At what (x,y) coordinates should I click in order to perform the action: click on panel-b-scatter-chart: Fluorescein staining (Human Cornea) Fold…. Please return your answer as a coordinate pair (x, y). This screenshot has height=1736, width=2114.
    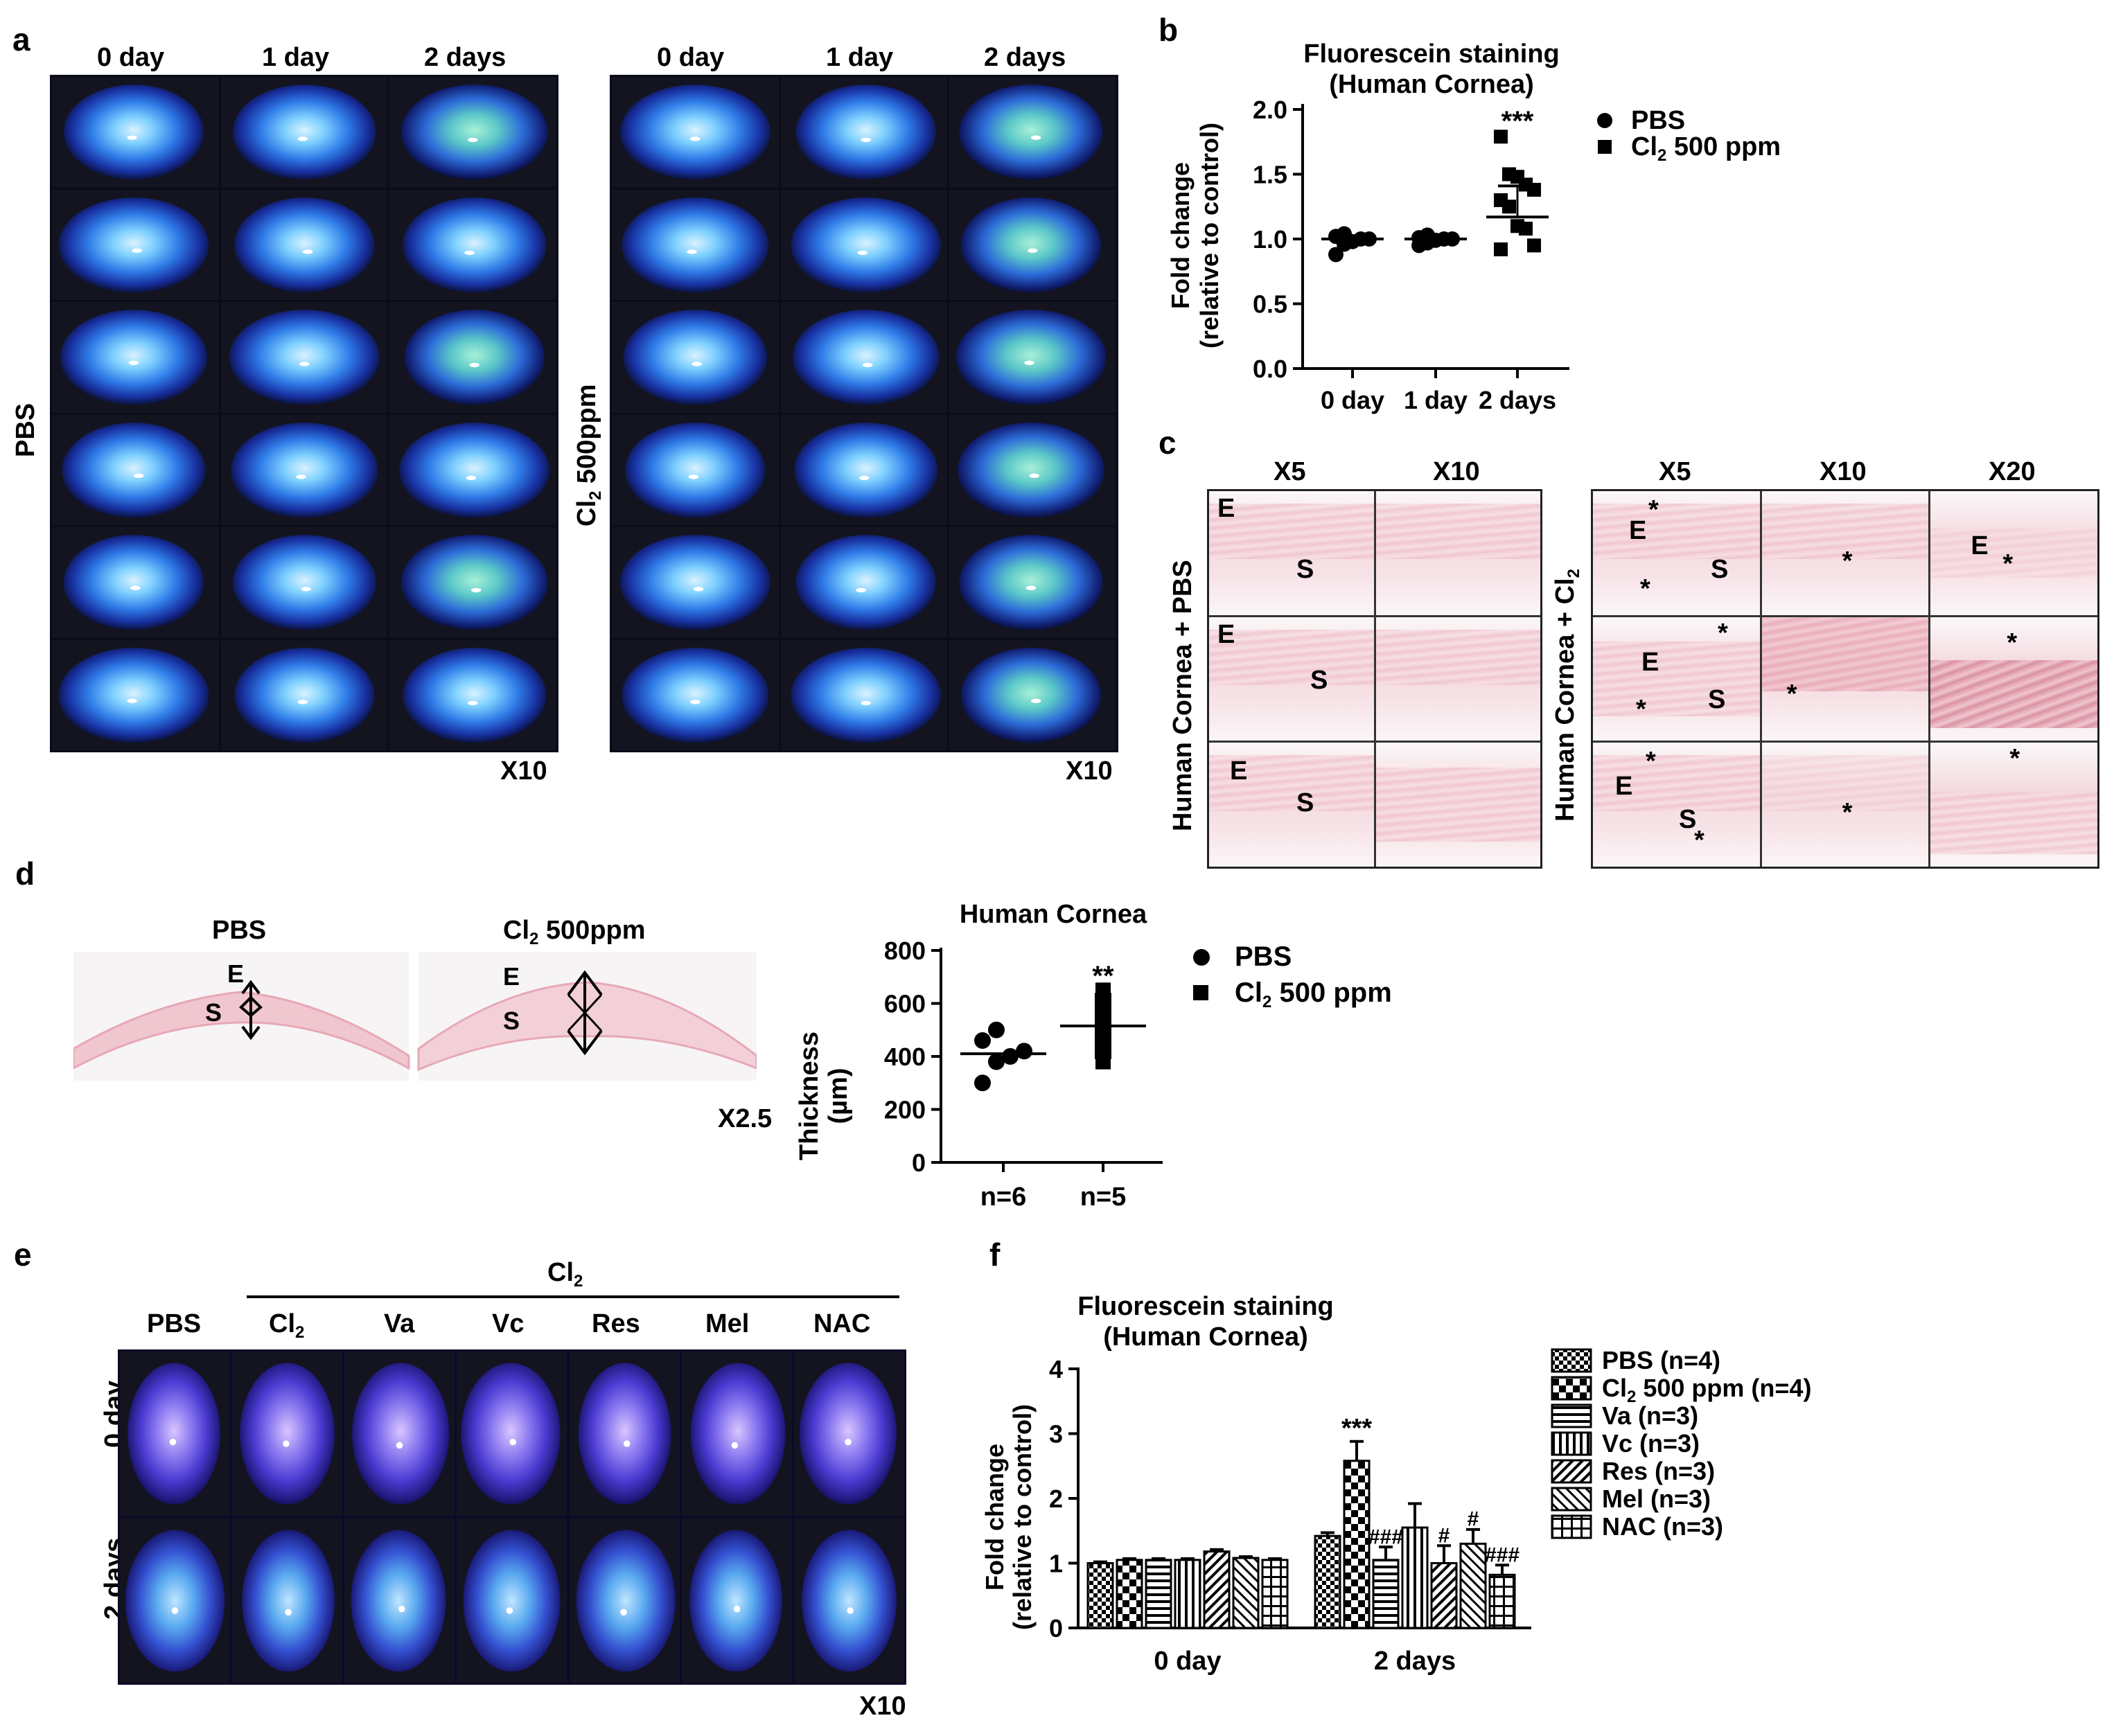
    Looking at the image, I should click on (1474, 227).